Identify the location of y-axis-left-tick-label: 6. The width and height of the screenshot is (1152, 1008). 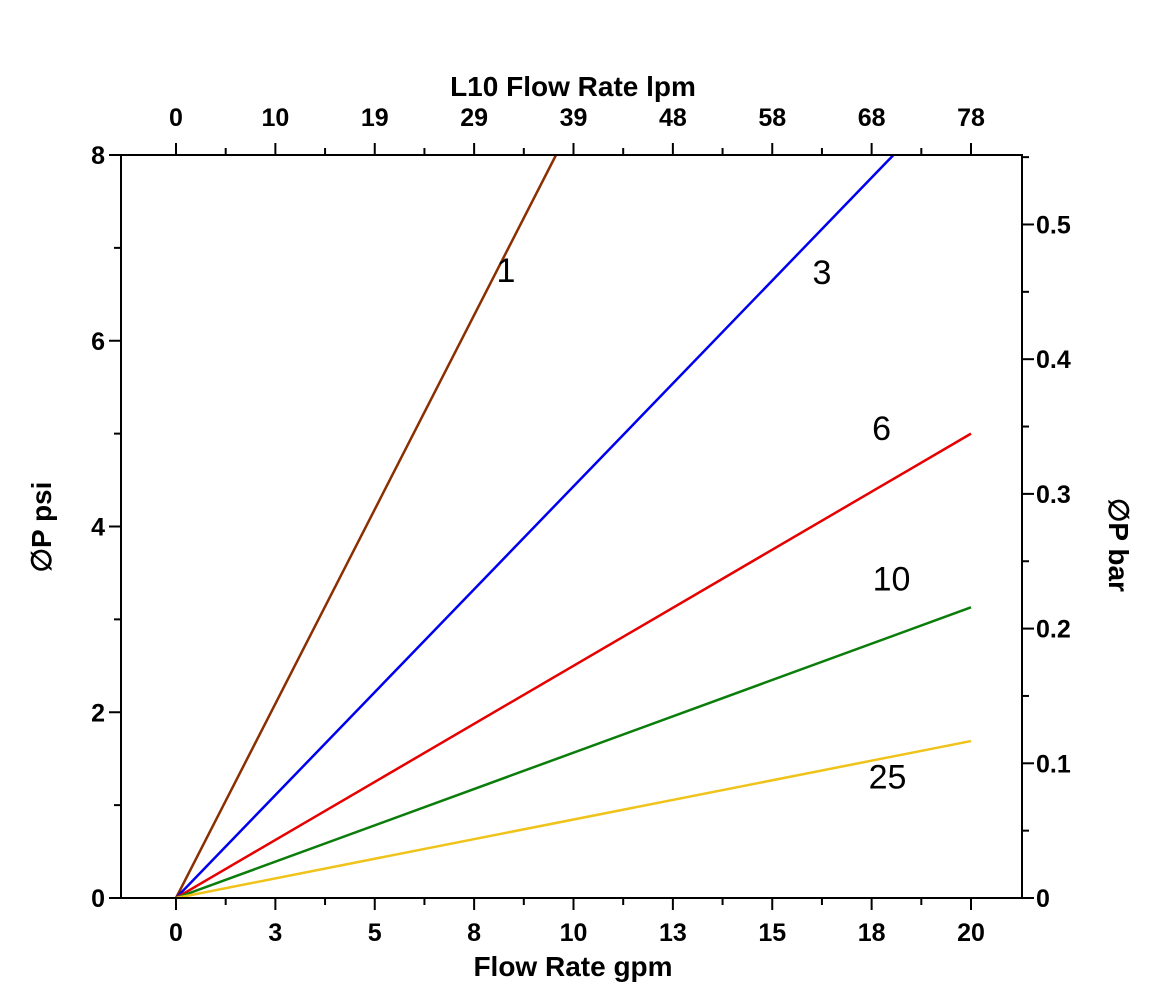
(98, 342).